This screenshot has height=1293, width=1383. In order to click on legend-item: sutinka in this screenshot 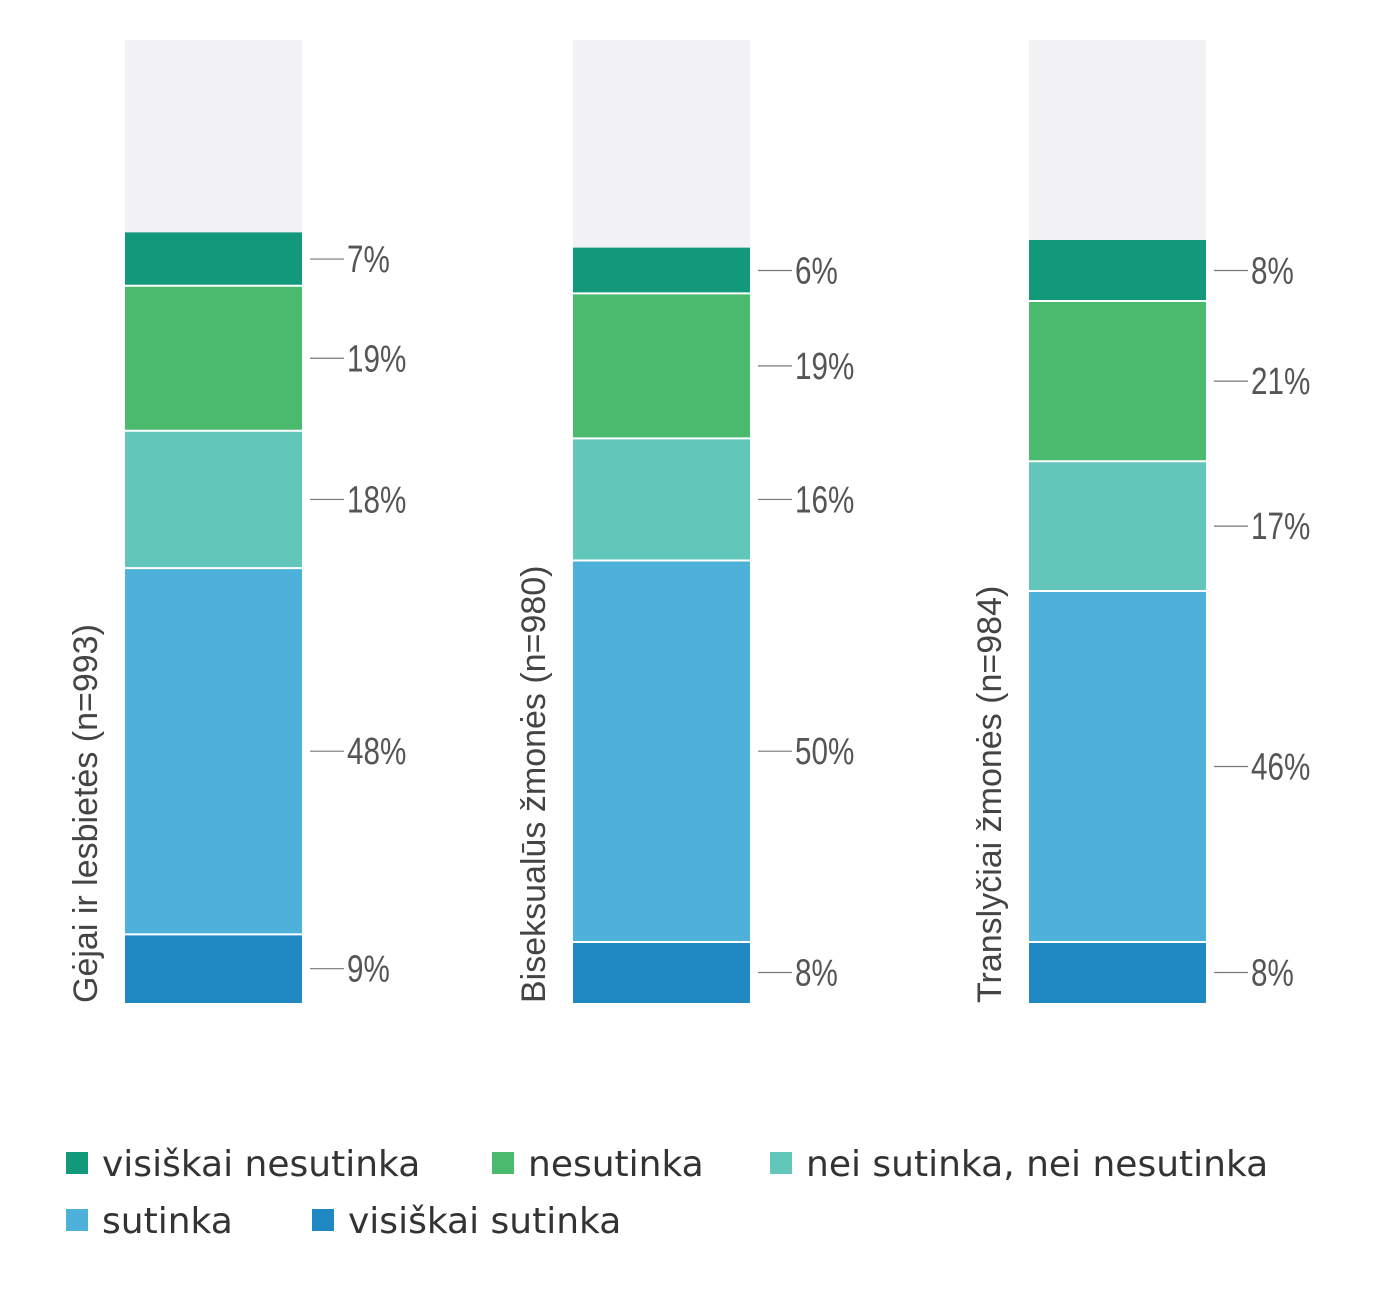, I will do `click(149, 1221)`.